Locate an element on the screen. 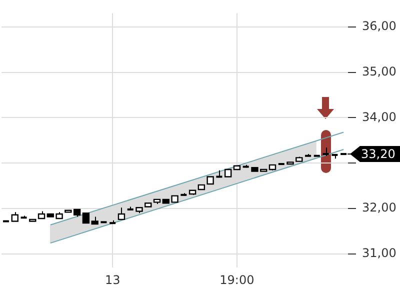 The width and height of the screenshot is (400, 300). y-tick-label: 32,00 is located at coordinates (379, 207).